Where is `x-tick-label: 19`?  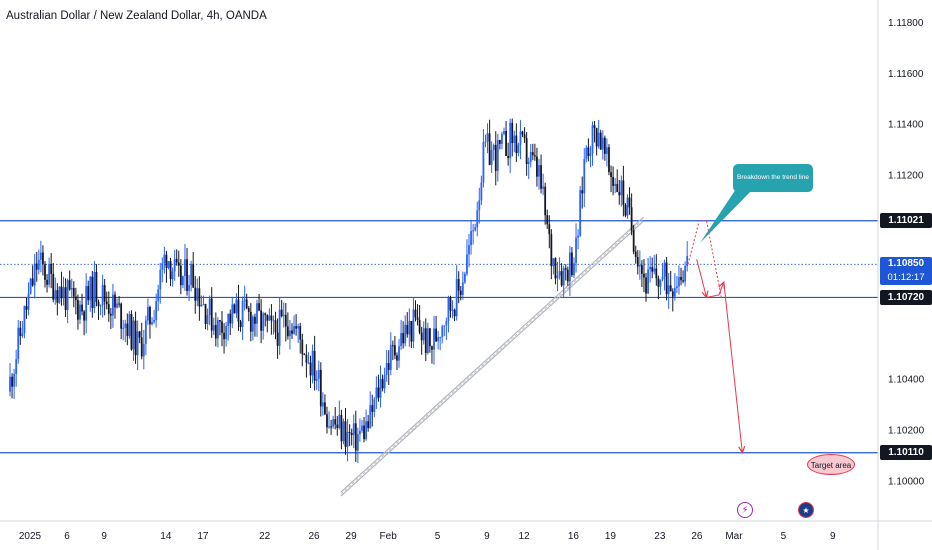
x-tick-label: 19 is located at coordinates (611, 536).